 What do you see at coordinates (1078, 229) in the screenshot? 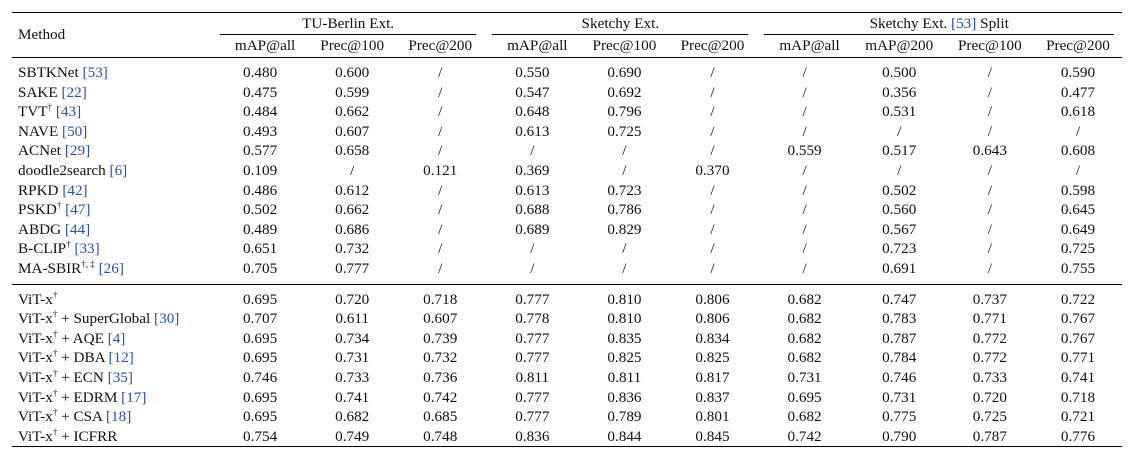
I see `metric-value: 0.649` at bounding box center [1078, 229].